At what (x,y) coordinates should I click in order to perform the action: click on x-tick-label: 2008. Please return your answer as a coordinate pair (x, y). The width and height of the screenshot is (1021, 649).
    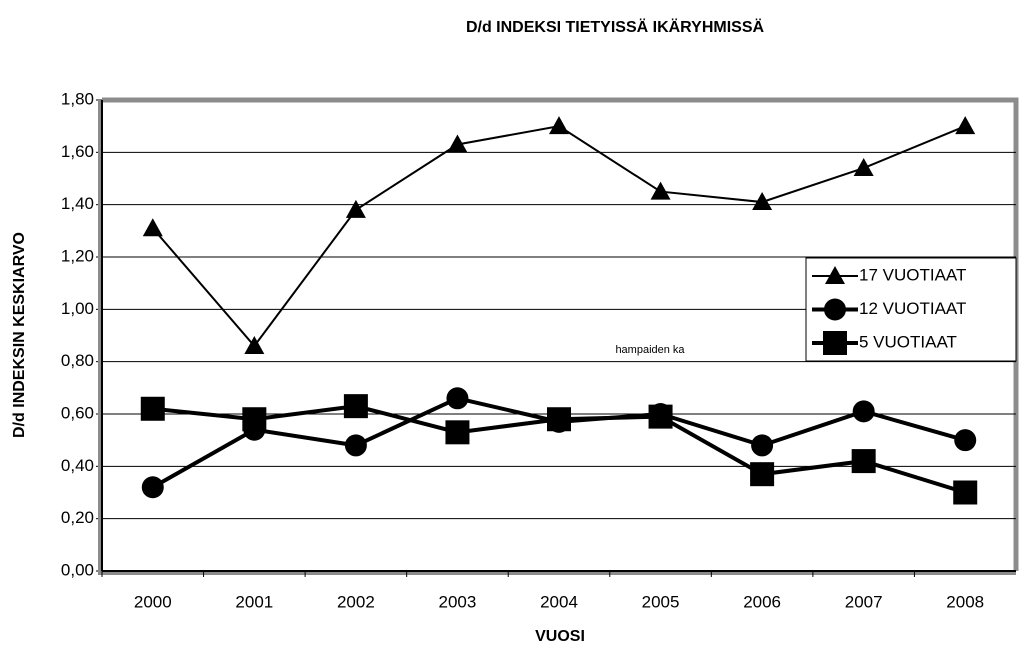
    Looking at the image, I should click on (965, 601).